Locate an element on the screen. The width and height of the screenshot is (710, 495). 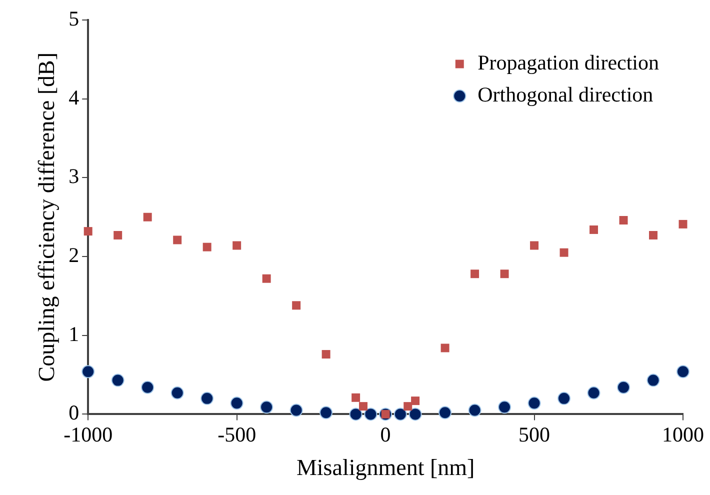
y-tick-label: 4 is located at coordinates (74, 97).